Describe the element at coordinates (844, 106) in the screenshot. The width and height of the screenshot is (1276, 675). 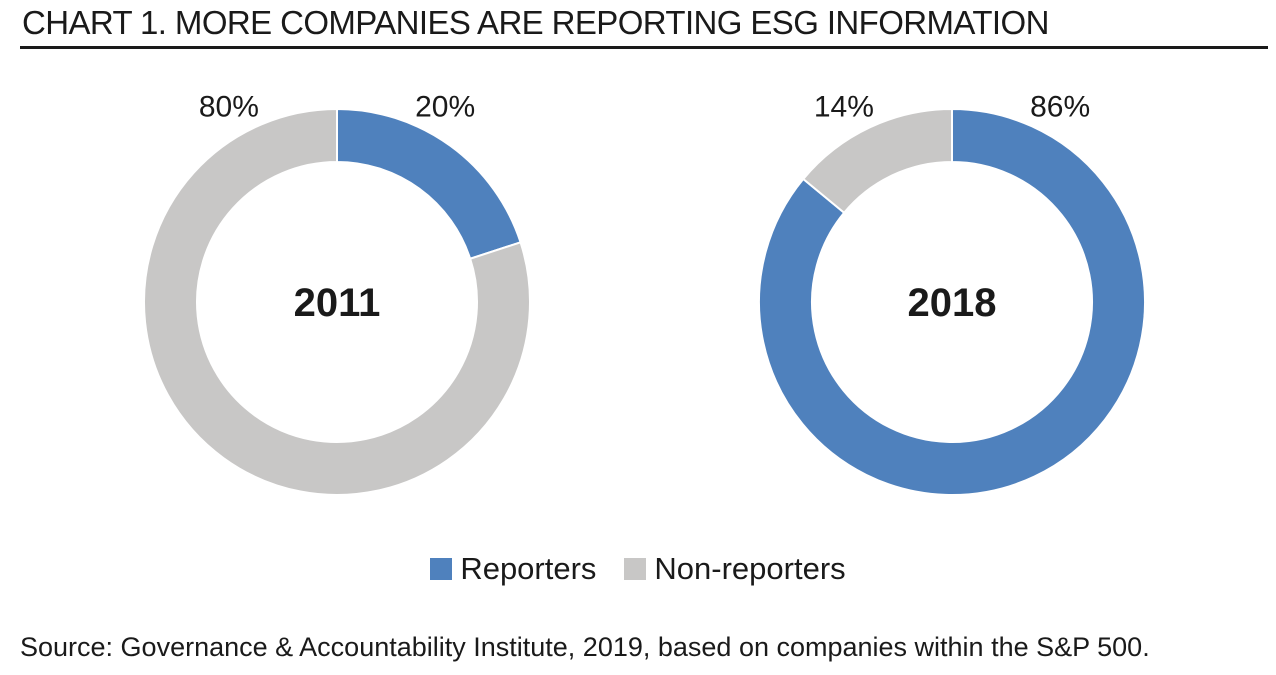
I see `slice-label-2018-non-reporters: 14%` at that location.